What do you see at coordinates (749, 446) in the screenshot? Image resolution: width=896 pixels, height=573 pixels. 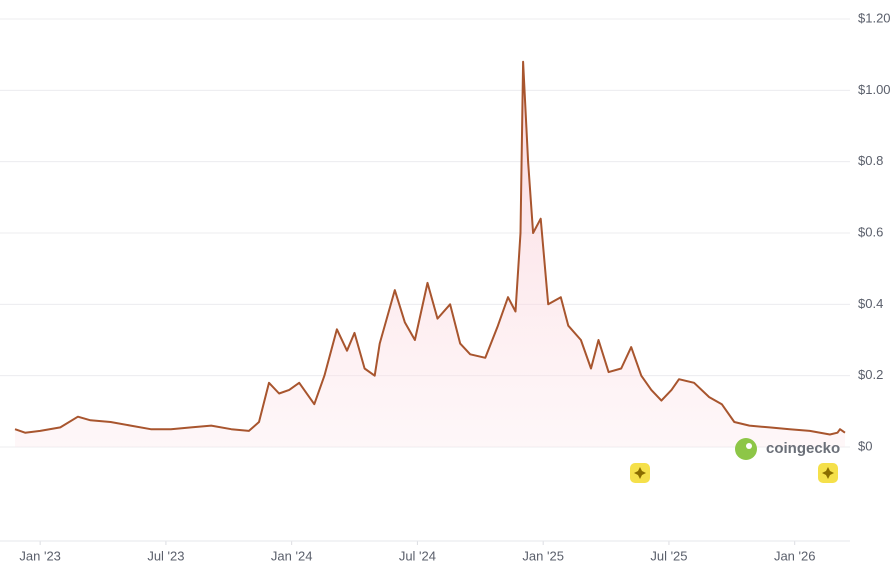 I see `logo-eye` at bounding box center [749, 446].